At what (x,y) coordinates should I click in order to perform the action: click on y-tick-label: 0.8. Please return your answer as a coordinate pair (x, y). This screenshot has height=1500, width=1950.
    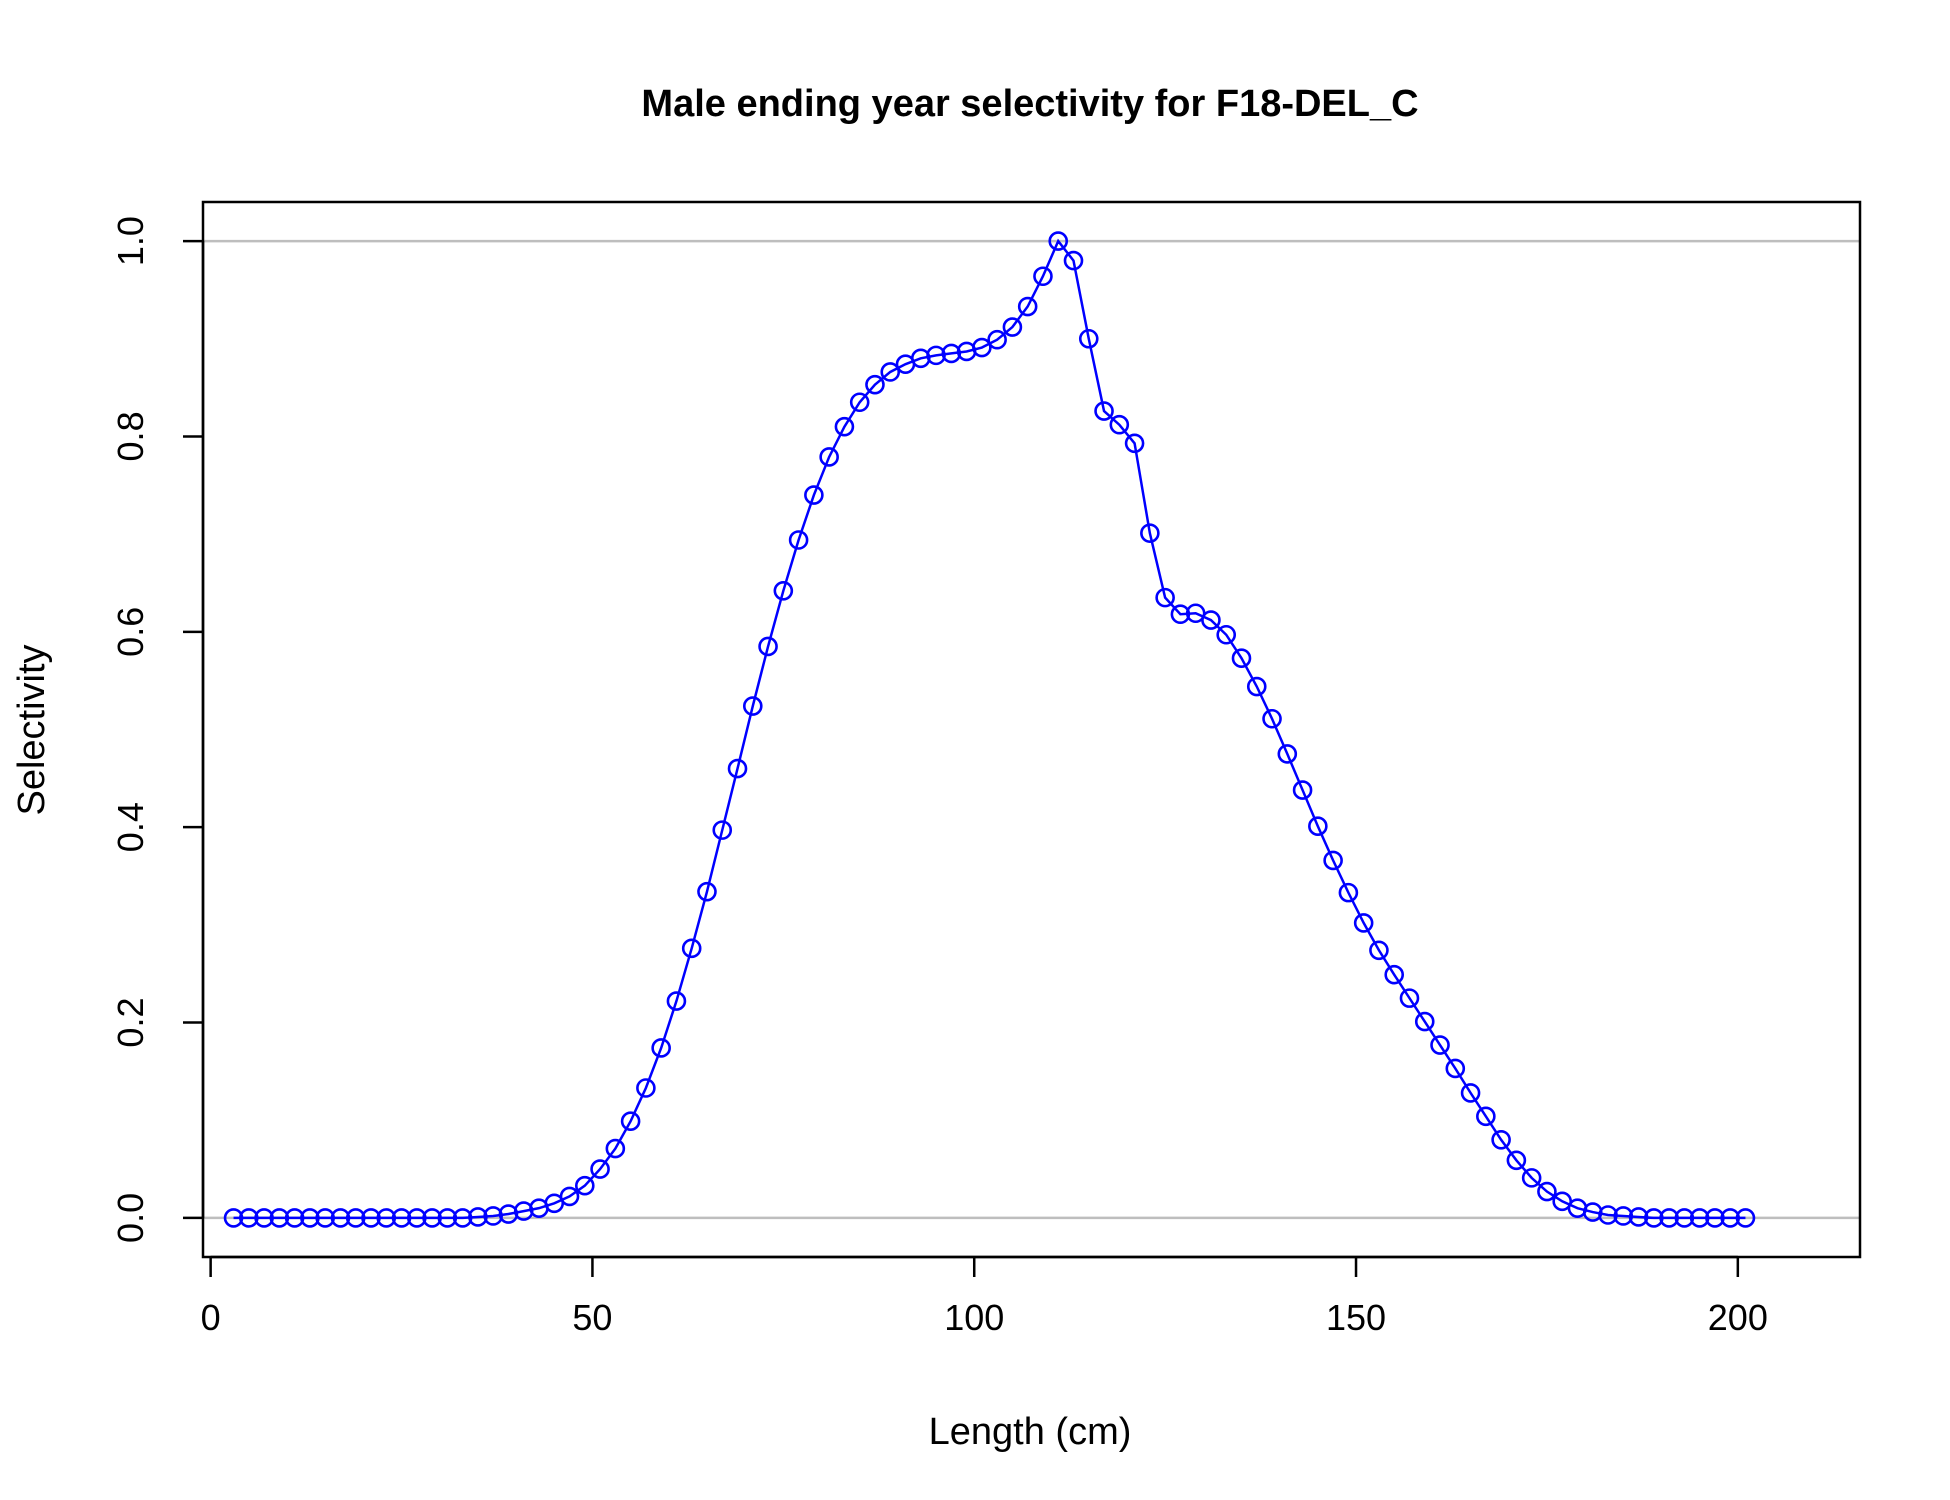
    Looking at the image, I should click on (130, 436).